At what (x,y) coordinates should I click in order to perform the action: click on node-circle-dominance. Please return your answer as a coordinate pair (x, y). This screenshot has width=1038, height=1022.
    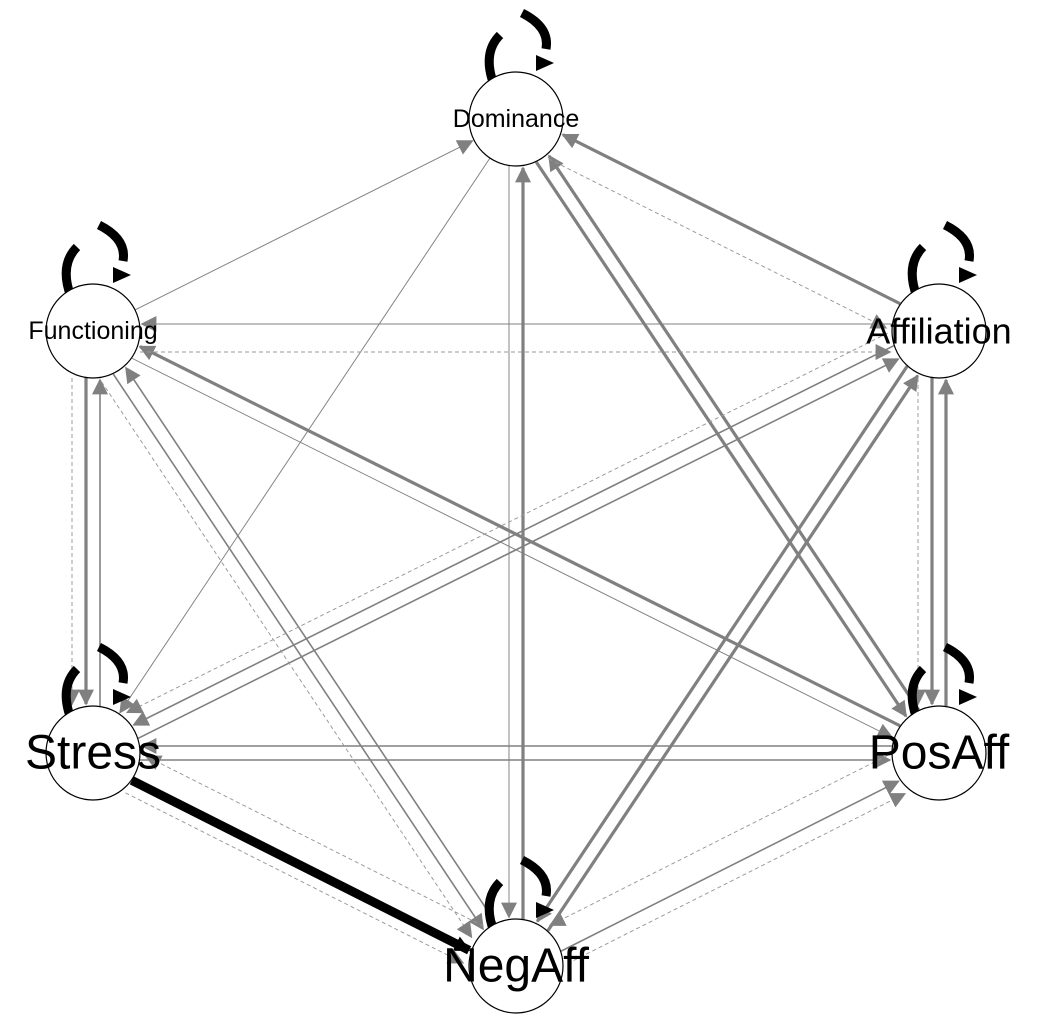
    Looking at the image, I should click on (516, 119).